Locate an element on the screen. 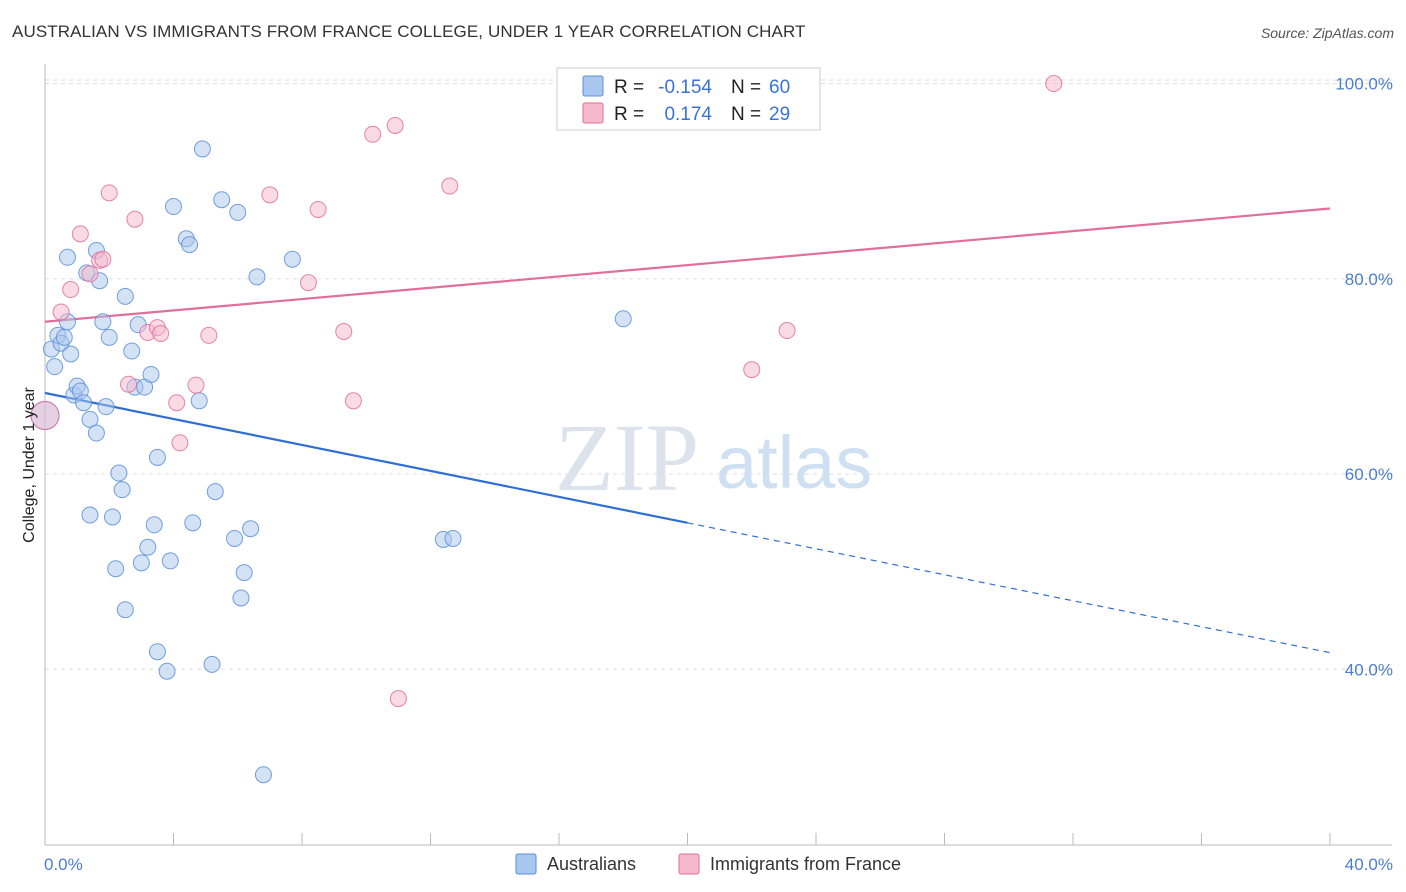  bottom-legend-swatch-australians is located at coordinates (526, 864).